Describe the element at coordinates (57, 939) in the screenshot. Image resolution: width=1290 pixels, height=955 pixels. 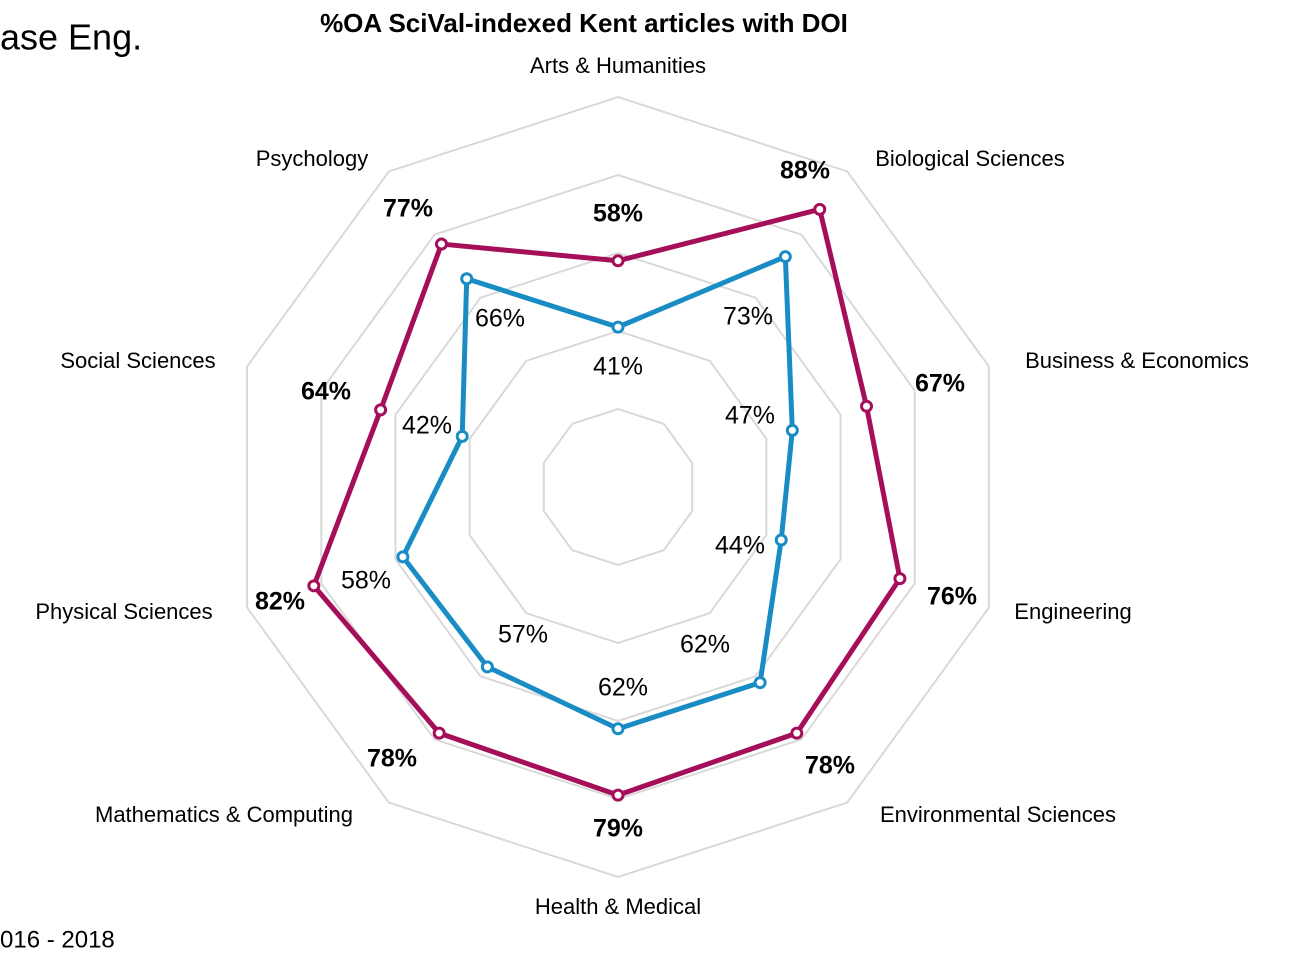
I see `cropped-footer: 016 - 2018` at that location.